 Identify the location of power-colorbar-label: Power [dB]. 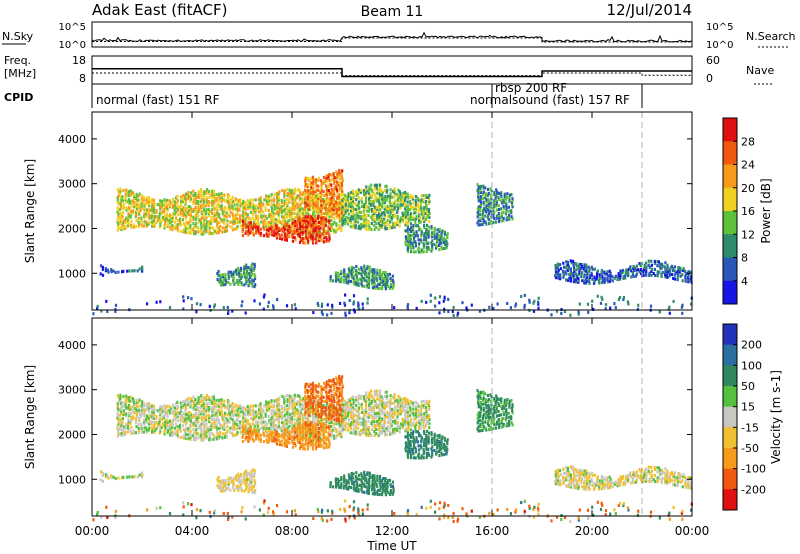
(766, 210).